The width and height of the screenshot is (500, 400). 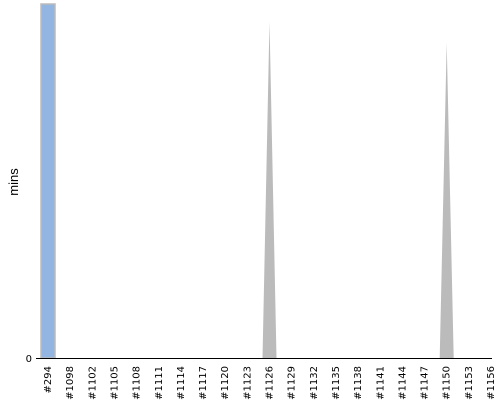 What do you see at coordinates (469, 383) in the screenshot?
I see `x-tick-label: #1153` at bounding box center [469, 383].